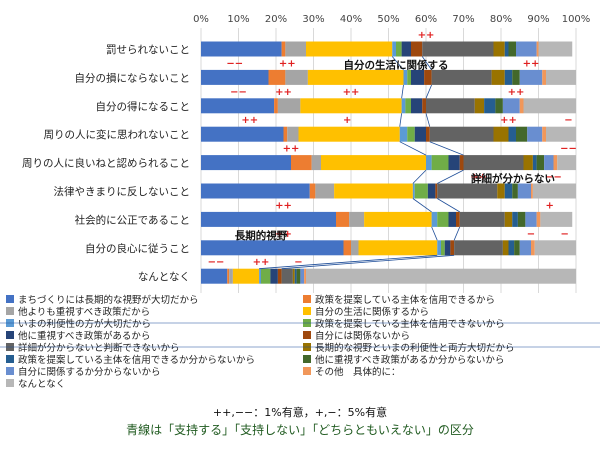 The height and width of the screenshot is (449, 600). What do you see at coordinates (143, 106) in the screenshot?
I see `category-label: 自分の得になること` at bounding box center [143, 106].